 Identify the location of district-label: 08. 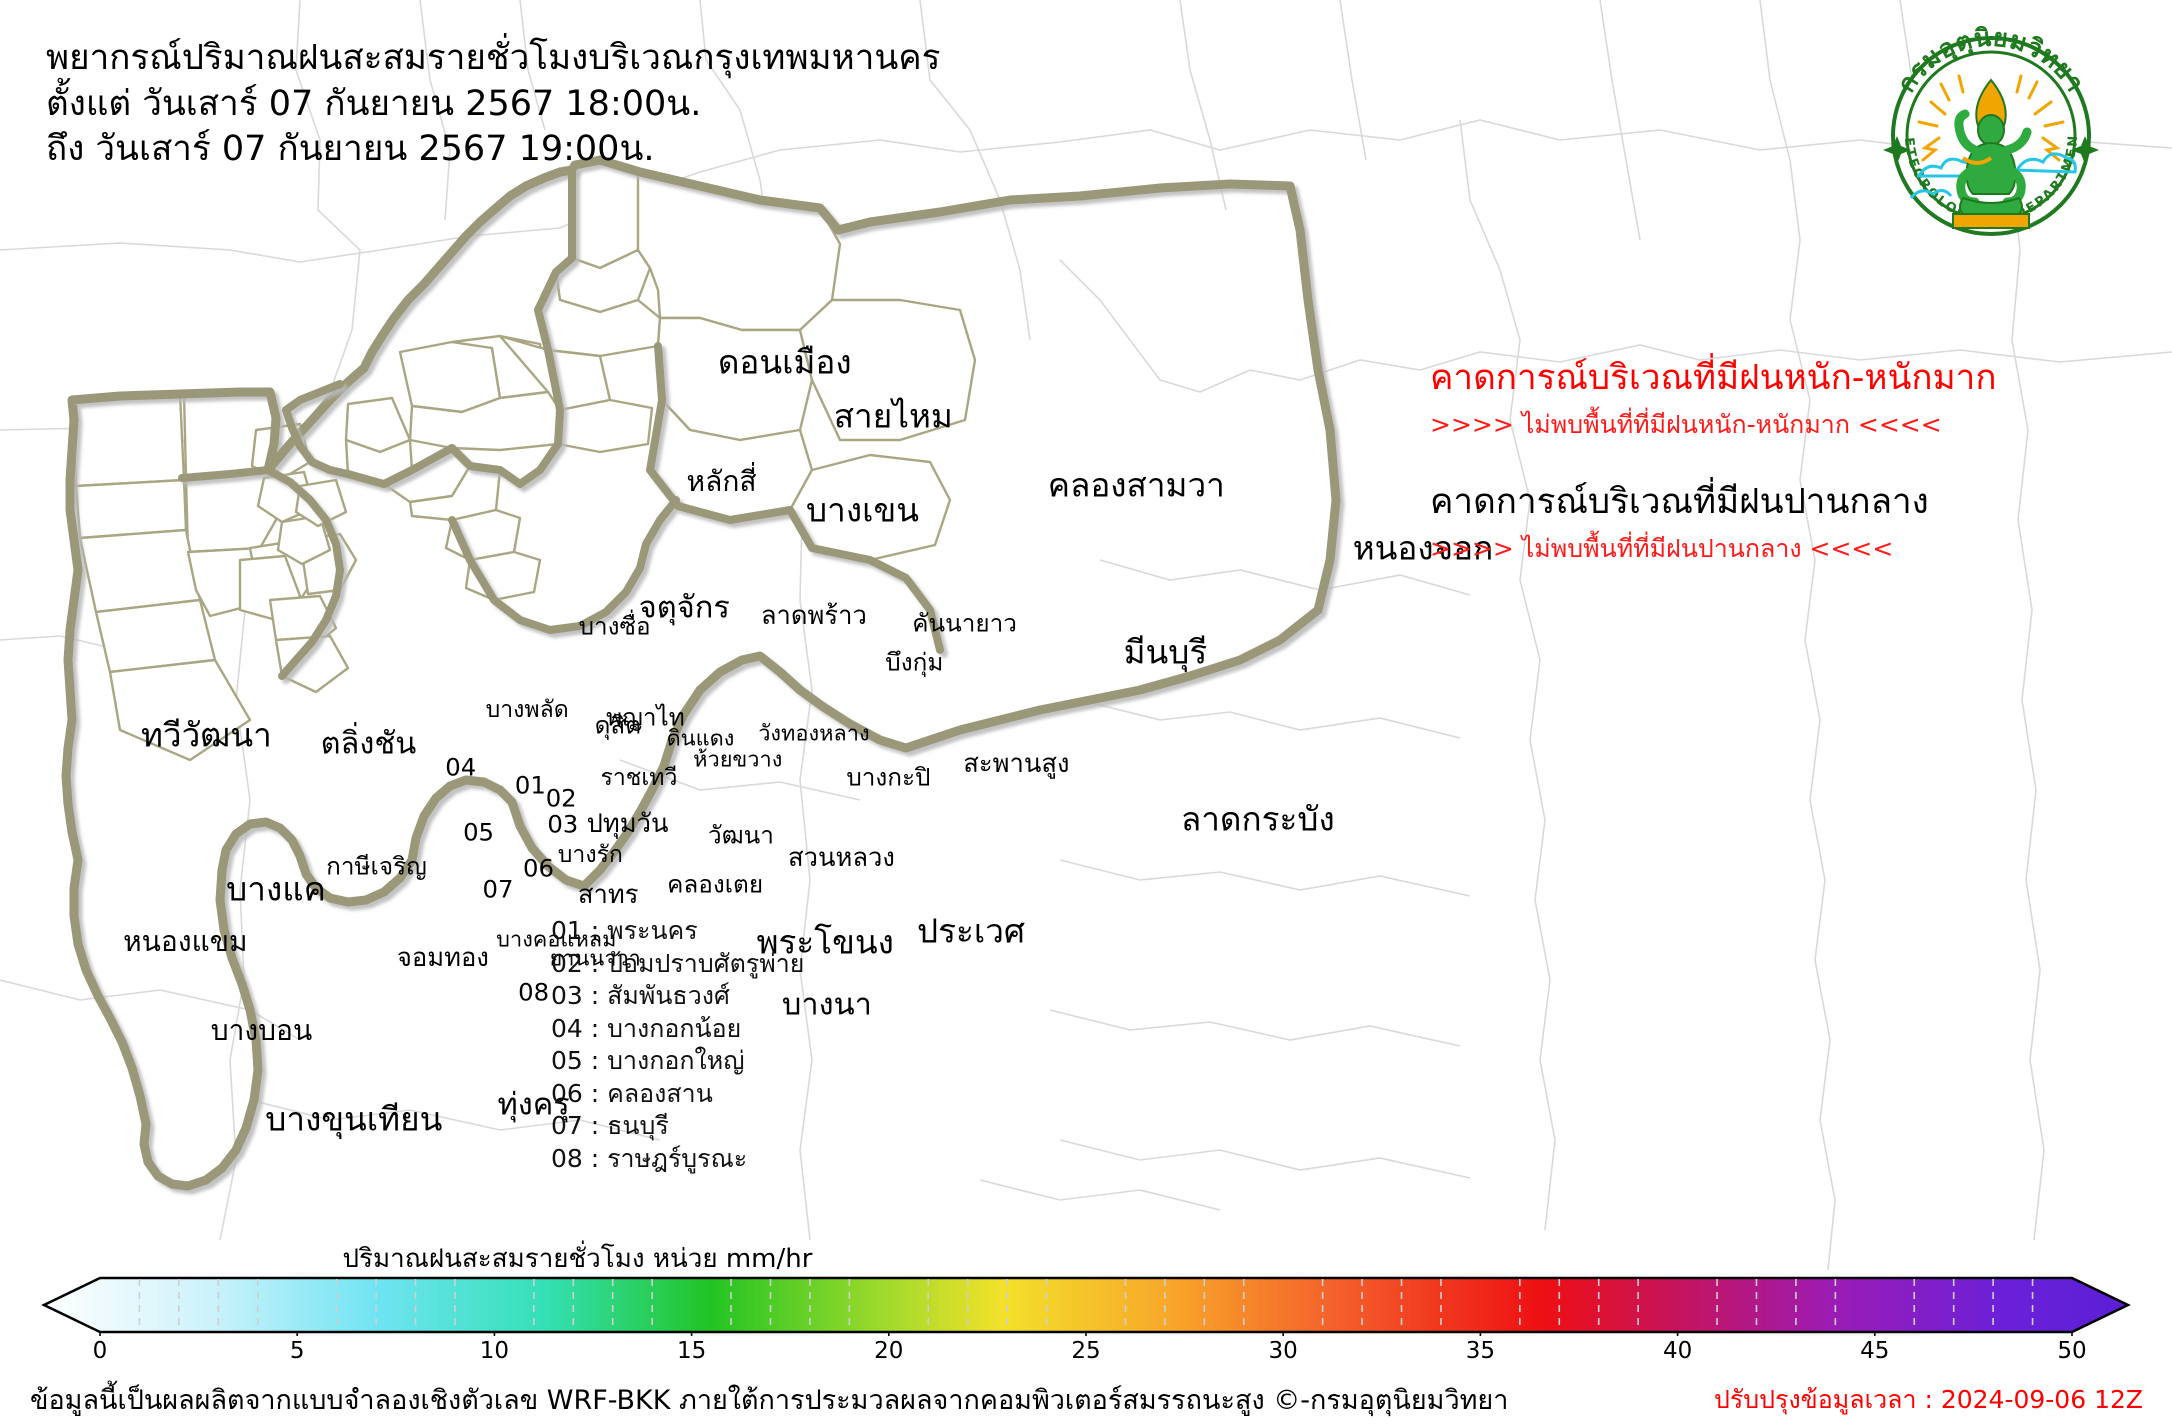
(534, 992).